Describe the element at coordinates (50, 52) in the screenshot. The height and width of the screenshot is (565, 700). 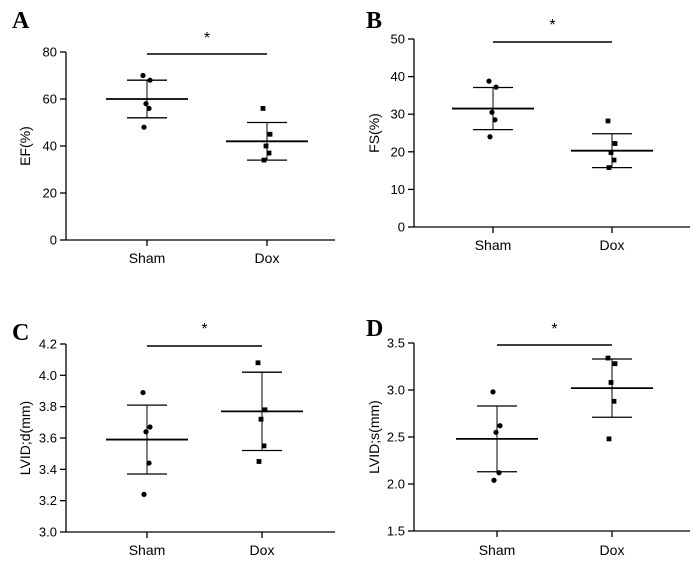
I see `y-tick-label-a: 80` at that location.